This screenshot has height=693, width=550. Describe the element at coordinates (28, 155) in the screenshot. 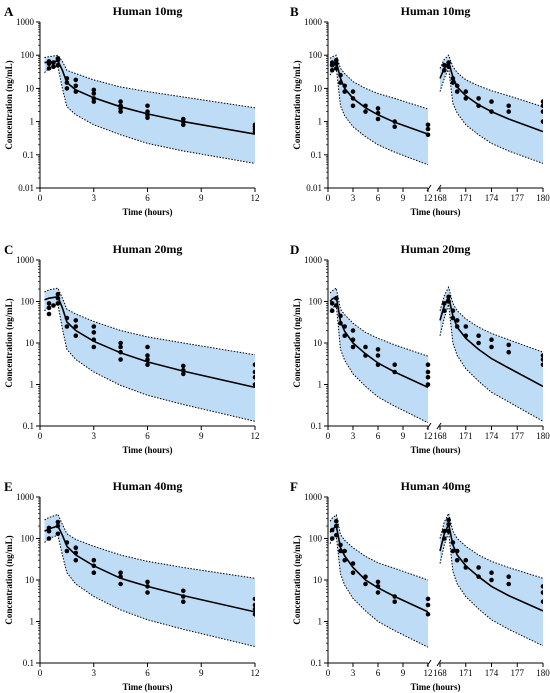

I see `y-tick-label: 0.1` at that location.